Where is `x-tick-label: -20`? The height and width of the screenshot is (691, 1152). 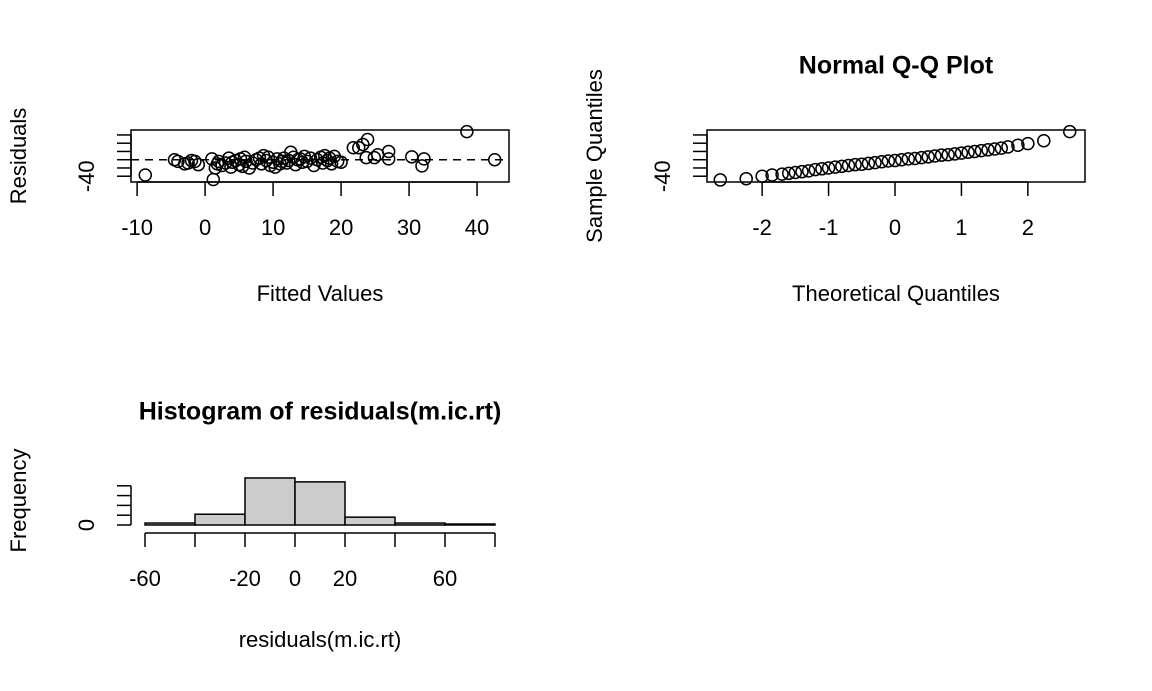 x-tick-label: -20 is located at coordinates (245, 578).